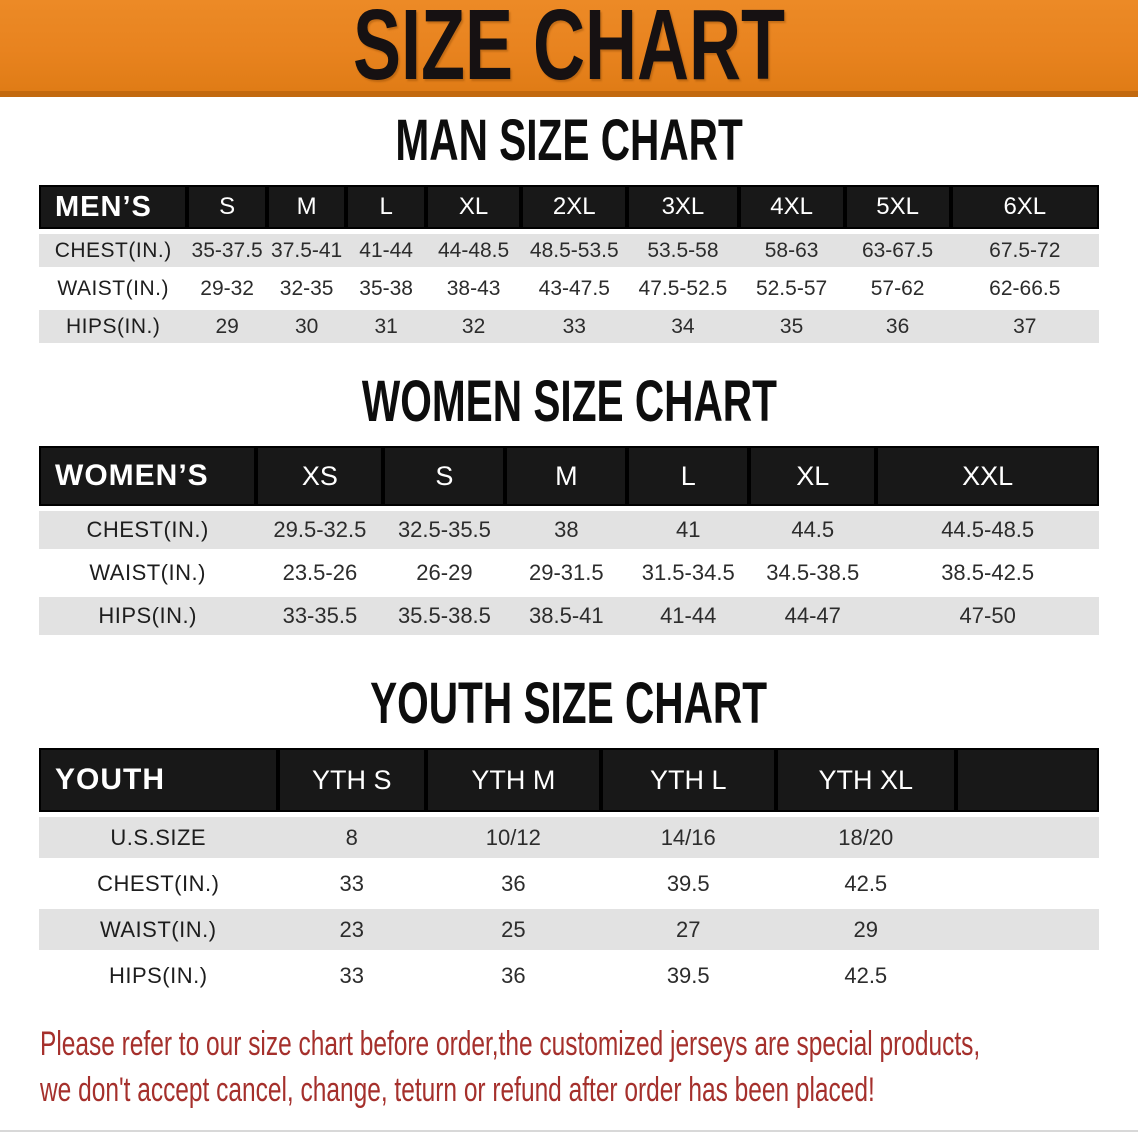 The image size is (1138, 1132). Describe the element at coordinates (569, 780) in the screenshot. I see `youth-header-row: YOUTH YTH S YTH M YTH L YTH XL` at that location.